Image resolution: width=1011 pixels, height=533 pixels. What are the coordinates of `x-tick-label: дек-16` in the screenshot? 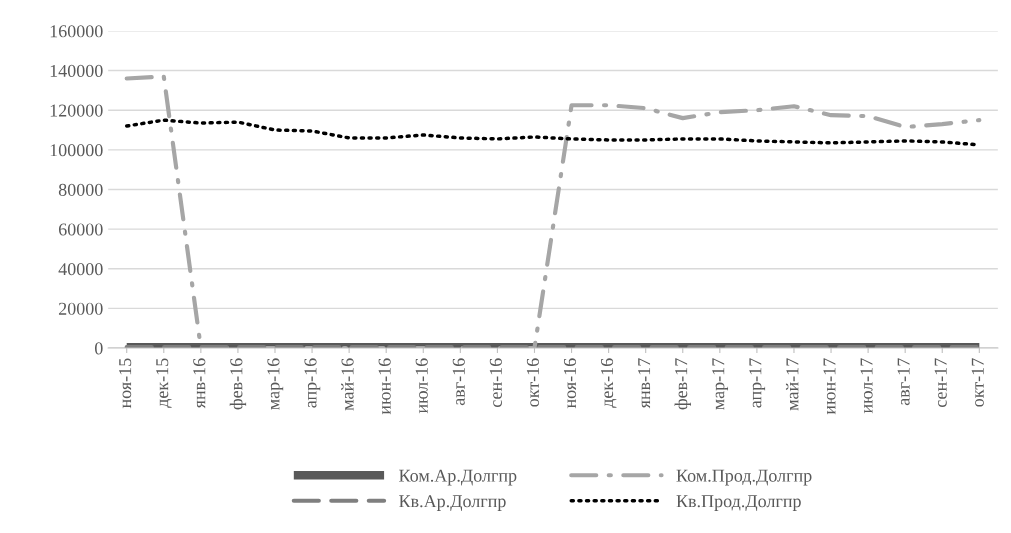 It's located at (609, 383).